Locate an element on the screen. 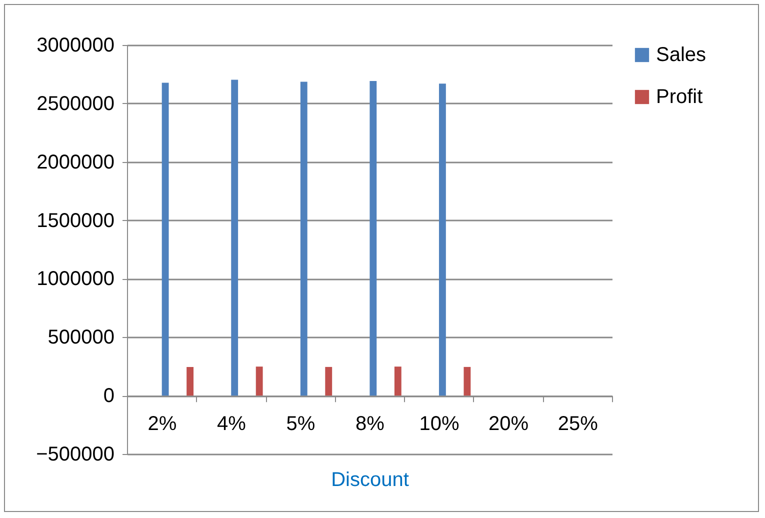  x-tick-label: 20% is located at coordinates (508, 424).